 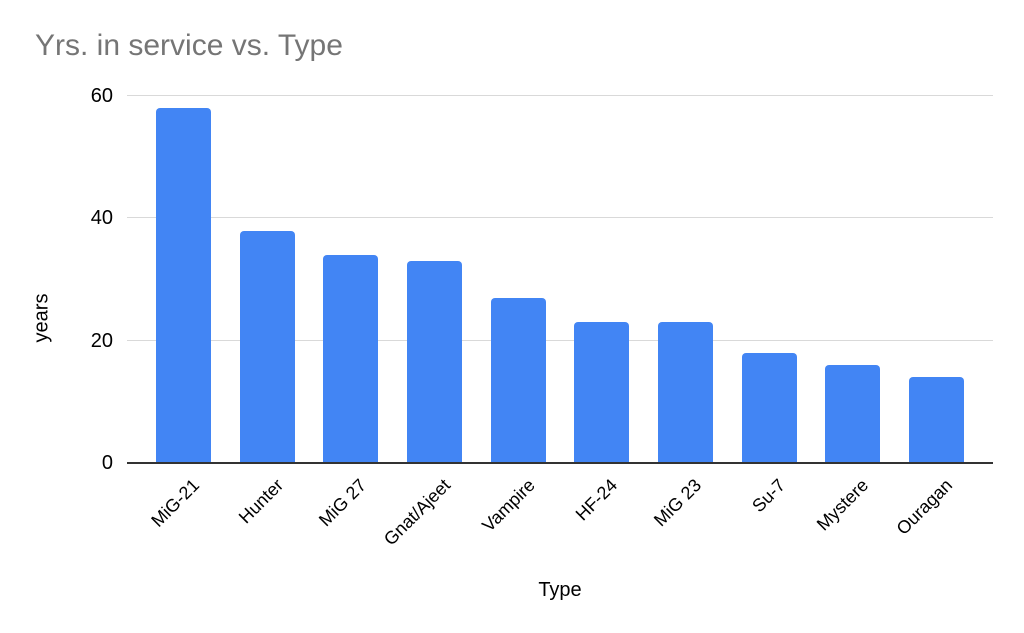 What do you see at coordinates (518, 380) in the screenshot?
I see `bar-vampire` at bounding box center [518, 380].